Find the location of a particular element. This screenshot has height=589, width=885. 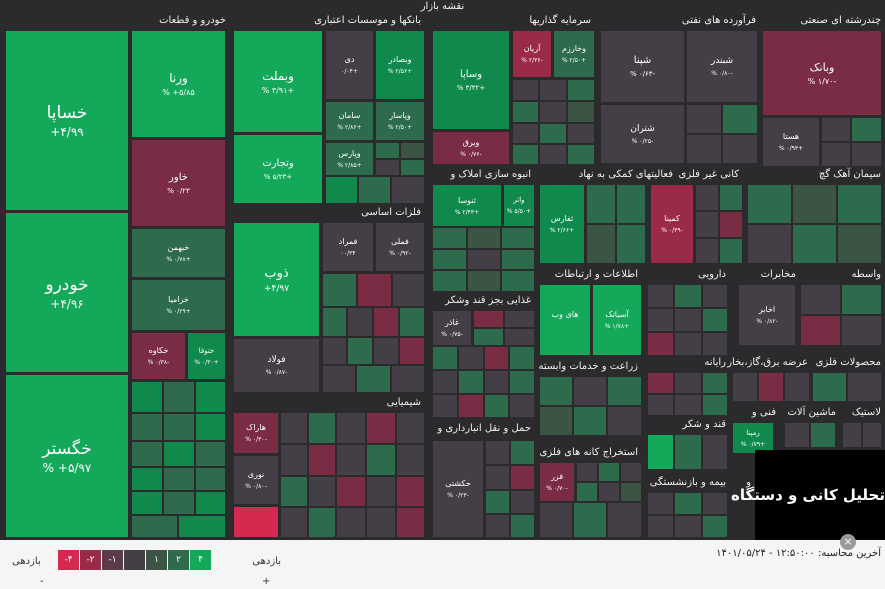

stock-tile: ثفارس % ۲/۶۶+ is located at coordinates (562, 224).